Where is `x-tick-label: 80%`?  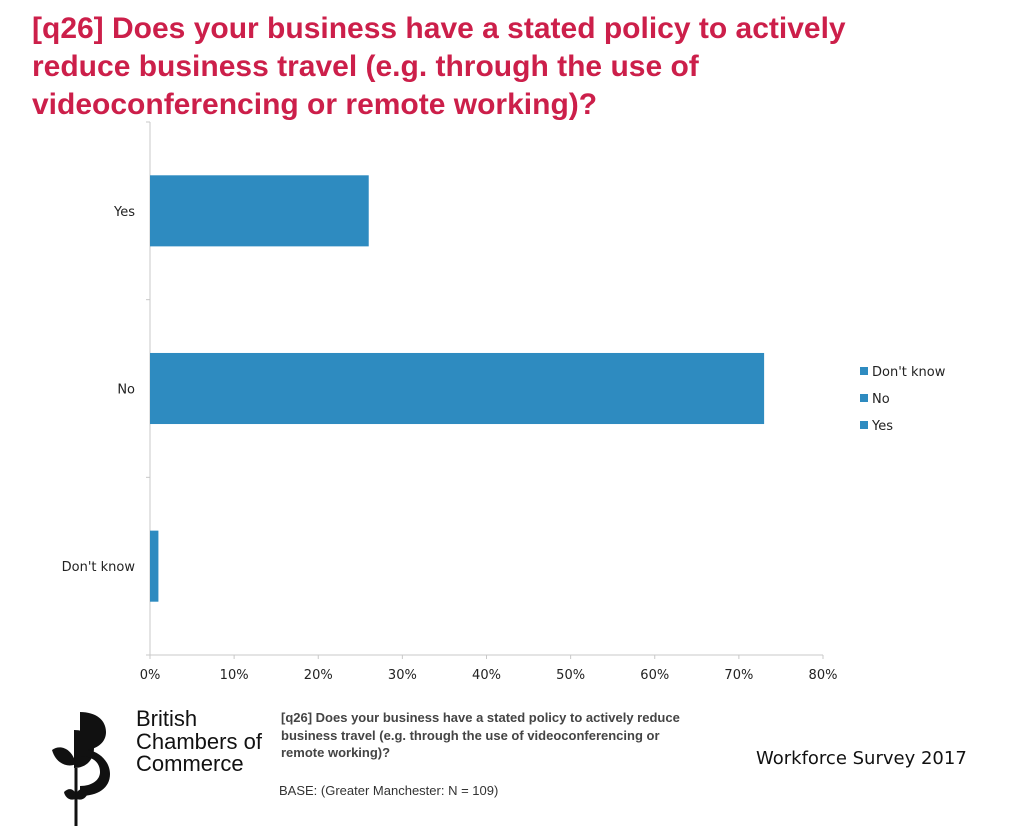 x-tick-label: 80% is located at coordinates (823, 675).